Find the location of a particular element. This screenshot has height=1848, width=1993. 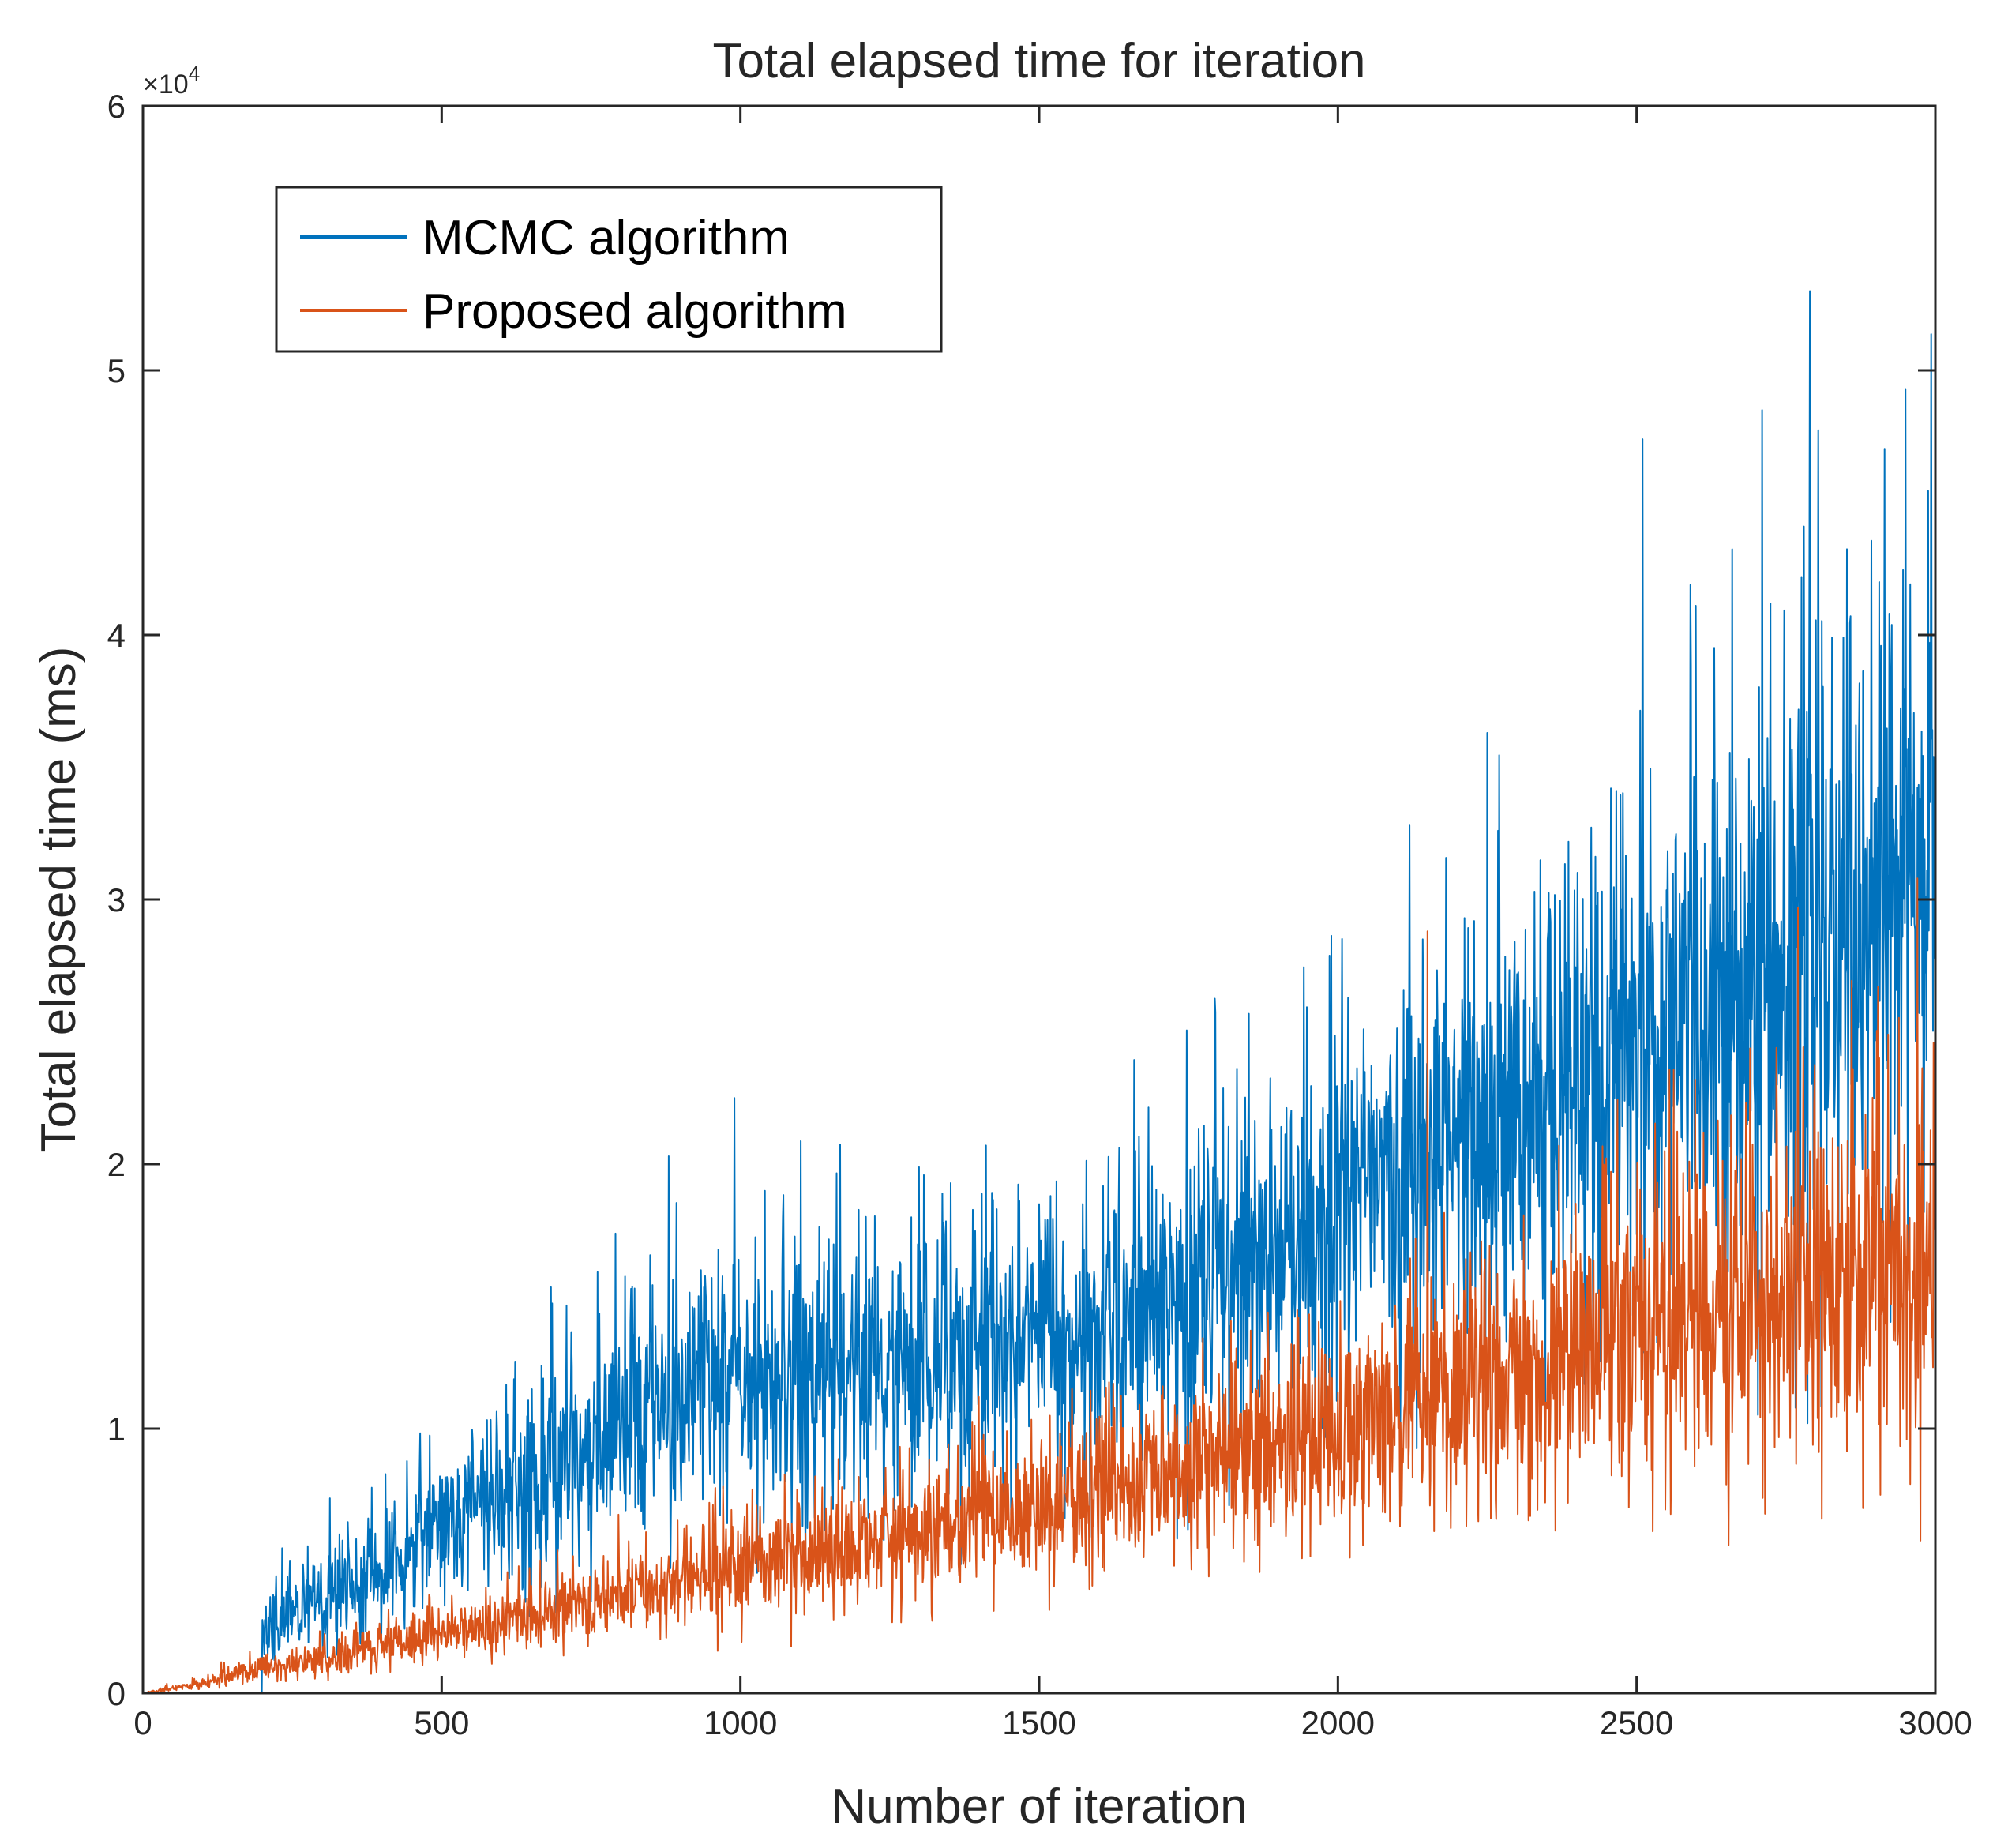

x-tick-label: 500 is located at coordinates (442, 1722).